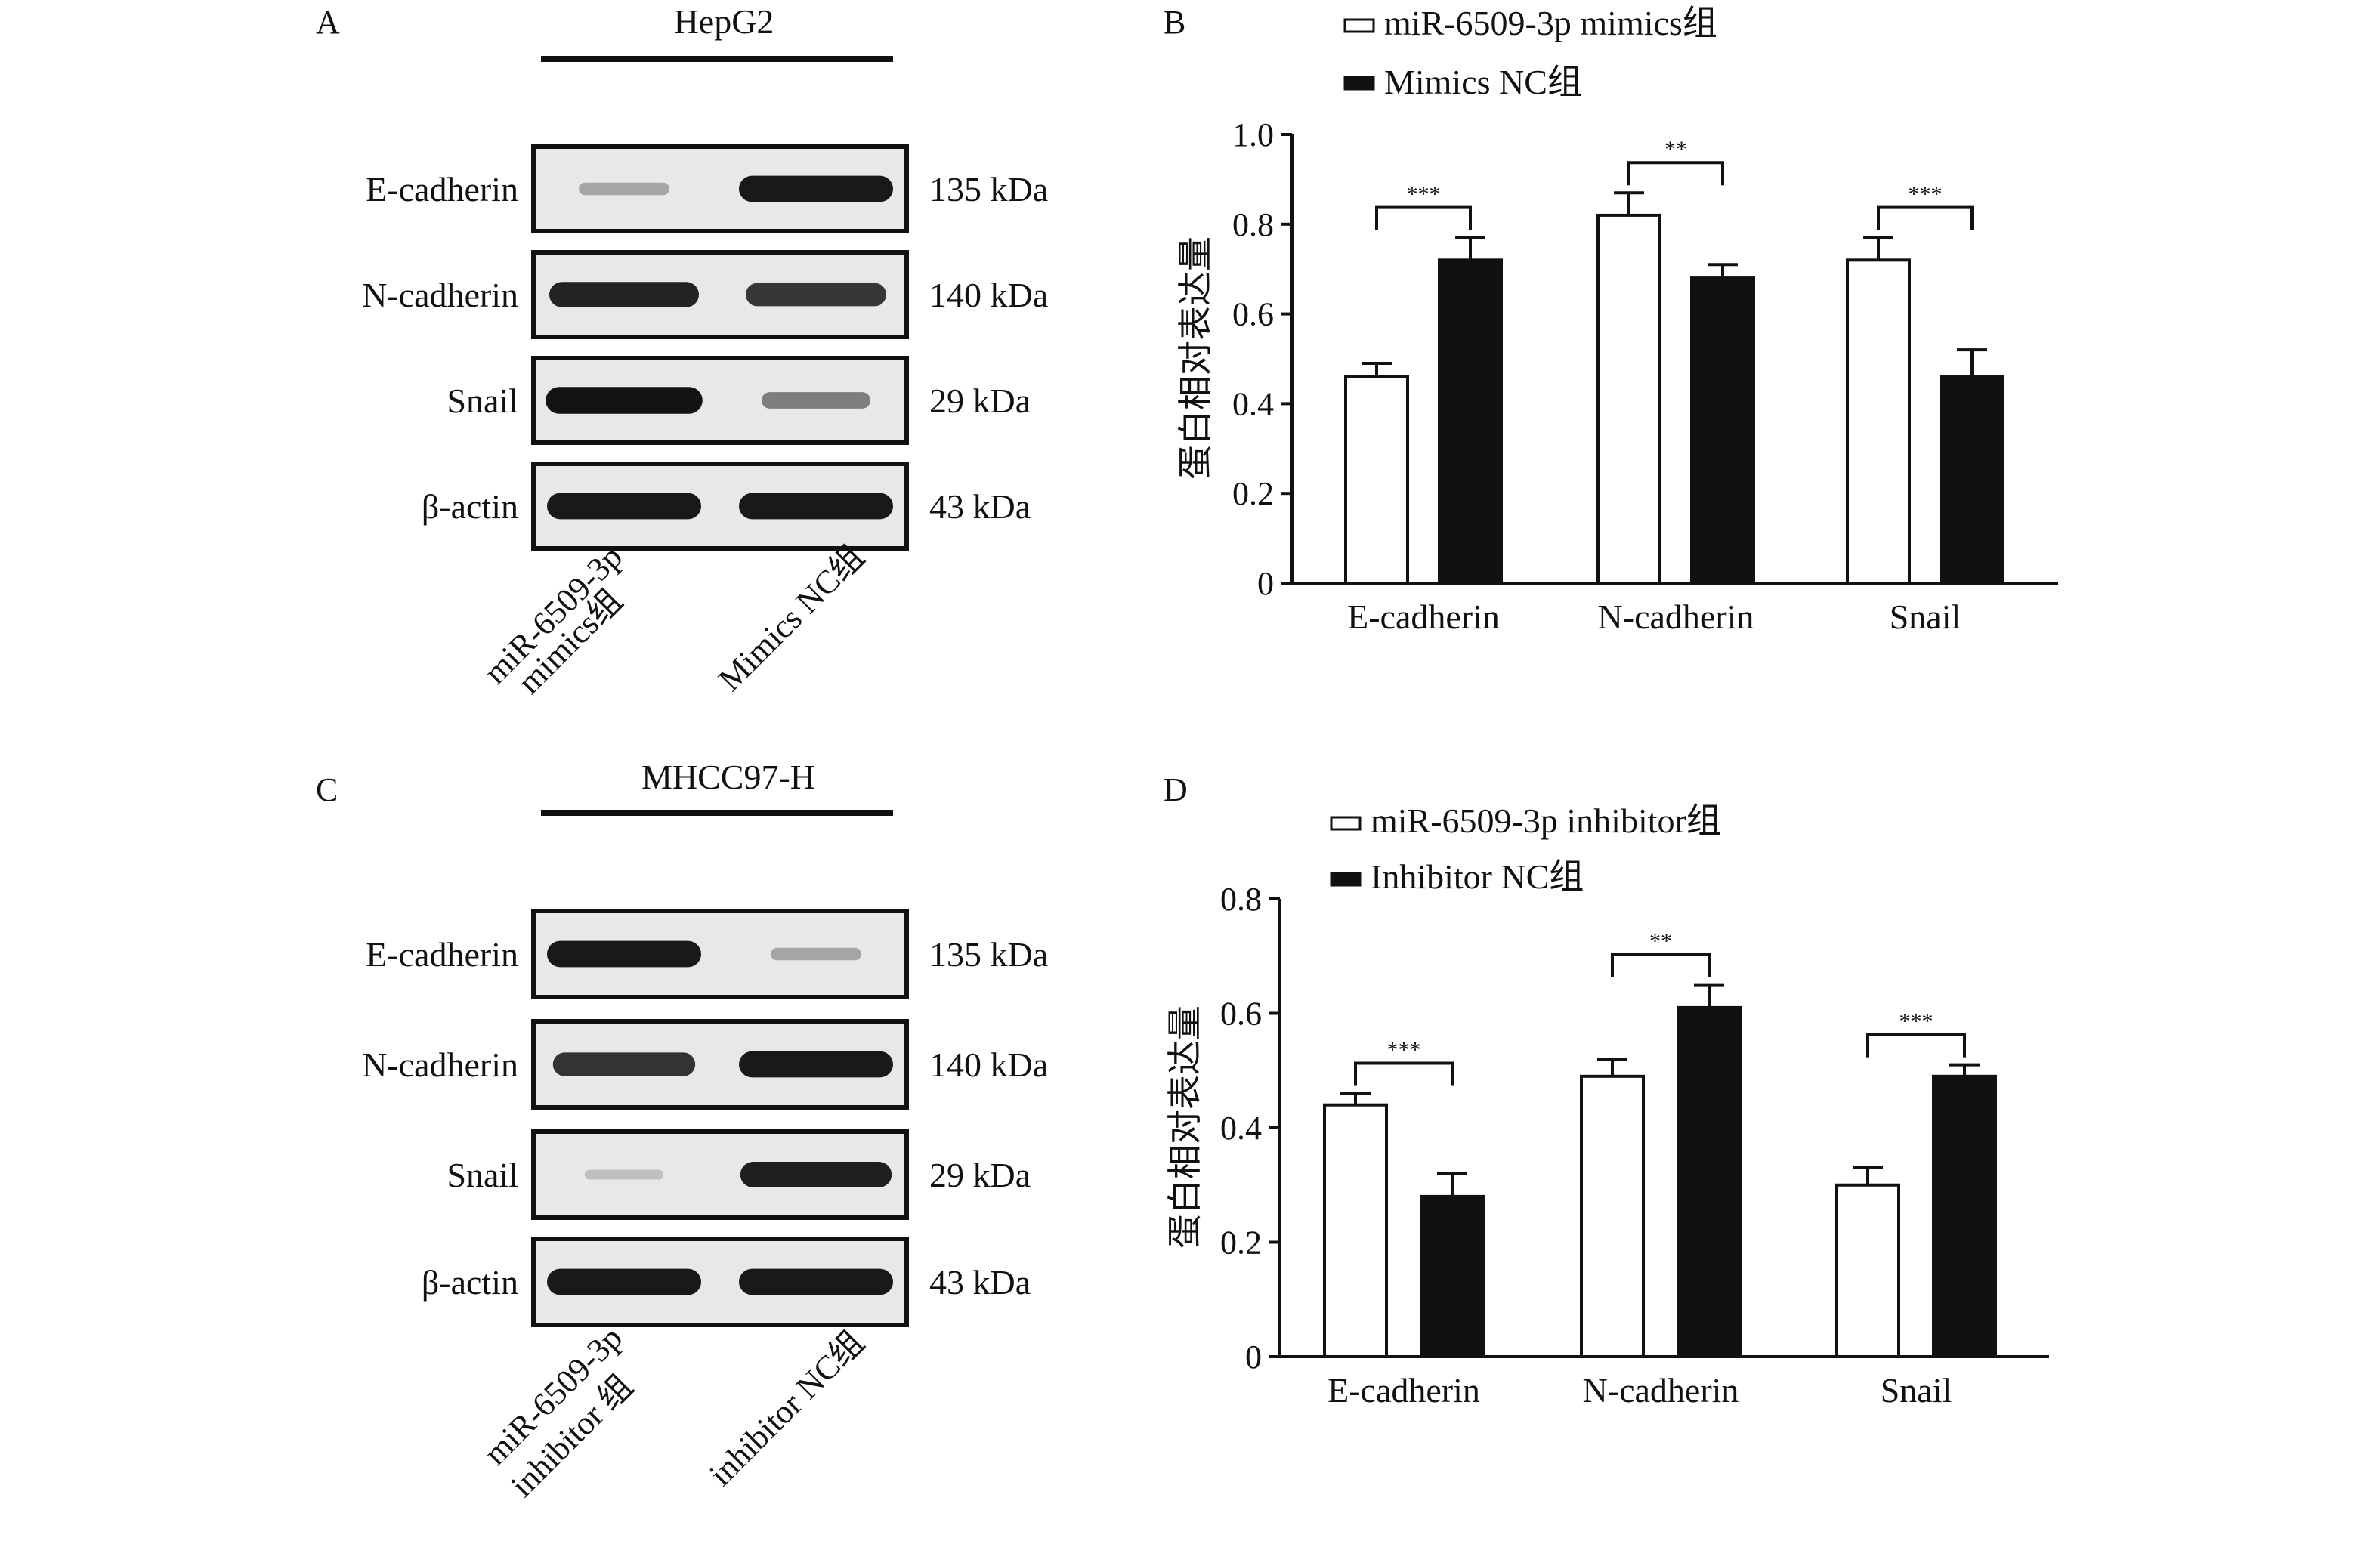  Describe the element at coordinates (1550, 23) in the screenshot. I see `legend-label-series-1: miR-6509-3p mimics组` at that location.